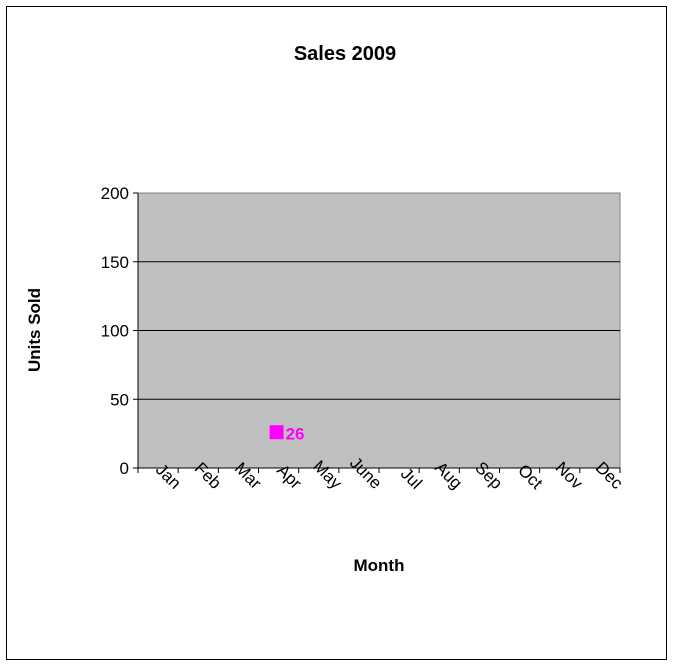 The width and height of the screenshot is (676, 669). What do you see at coordinates (119, 399) in the screenshot?
I see `y-tick-label: 50` at bounding box center [119, 399].